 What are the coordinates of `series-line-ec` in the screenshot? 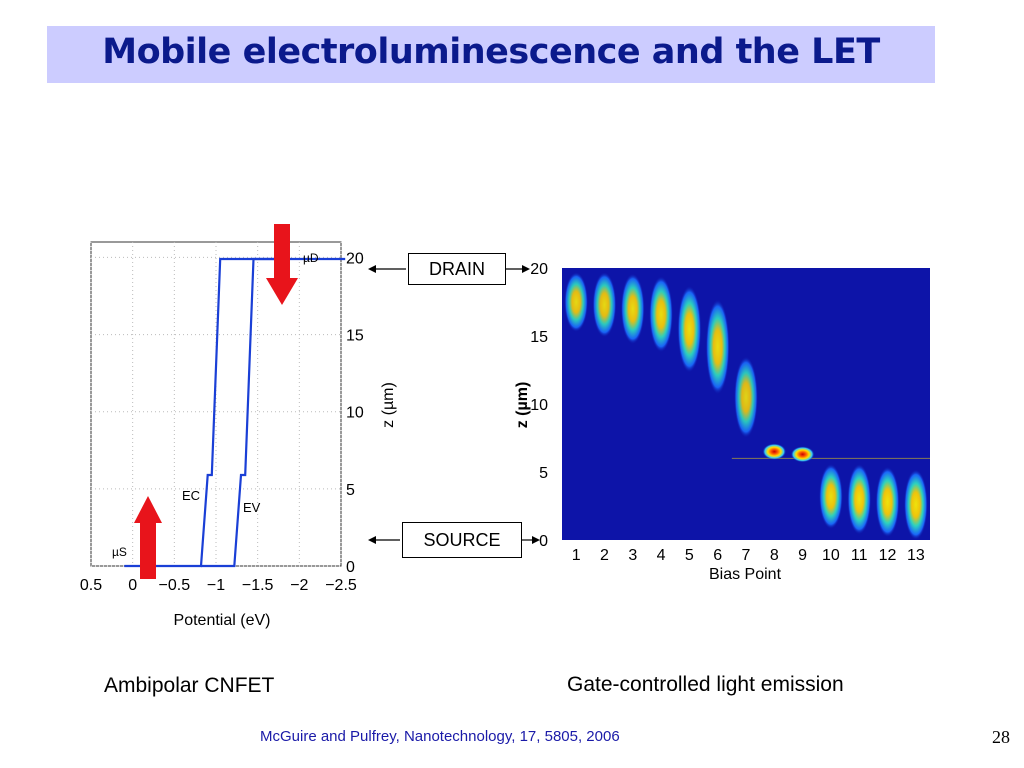 It's located at (199, 412).